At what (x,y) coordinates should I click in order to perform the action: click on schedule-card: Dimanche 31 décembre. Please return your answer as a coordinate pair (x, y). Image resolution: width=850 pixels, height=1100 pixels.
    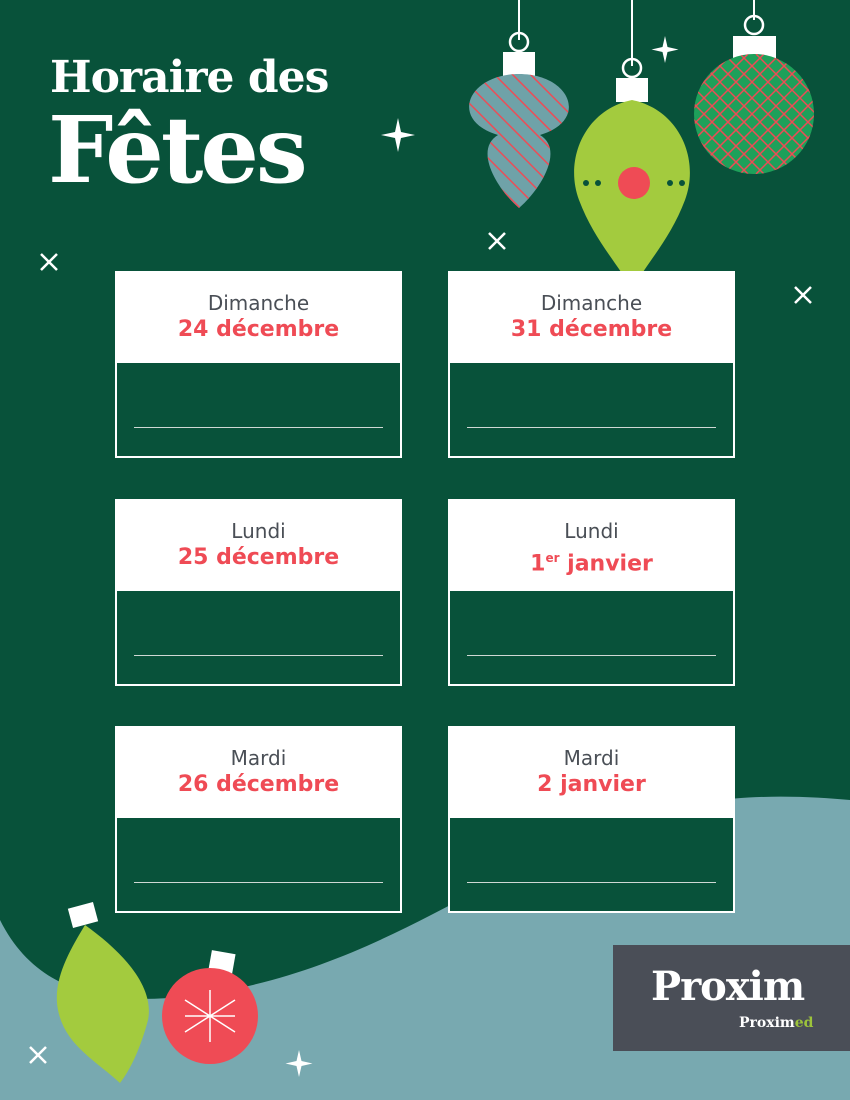
    Looking at the image, I should click on (591, 364).